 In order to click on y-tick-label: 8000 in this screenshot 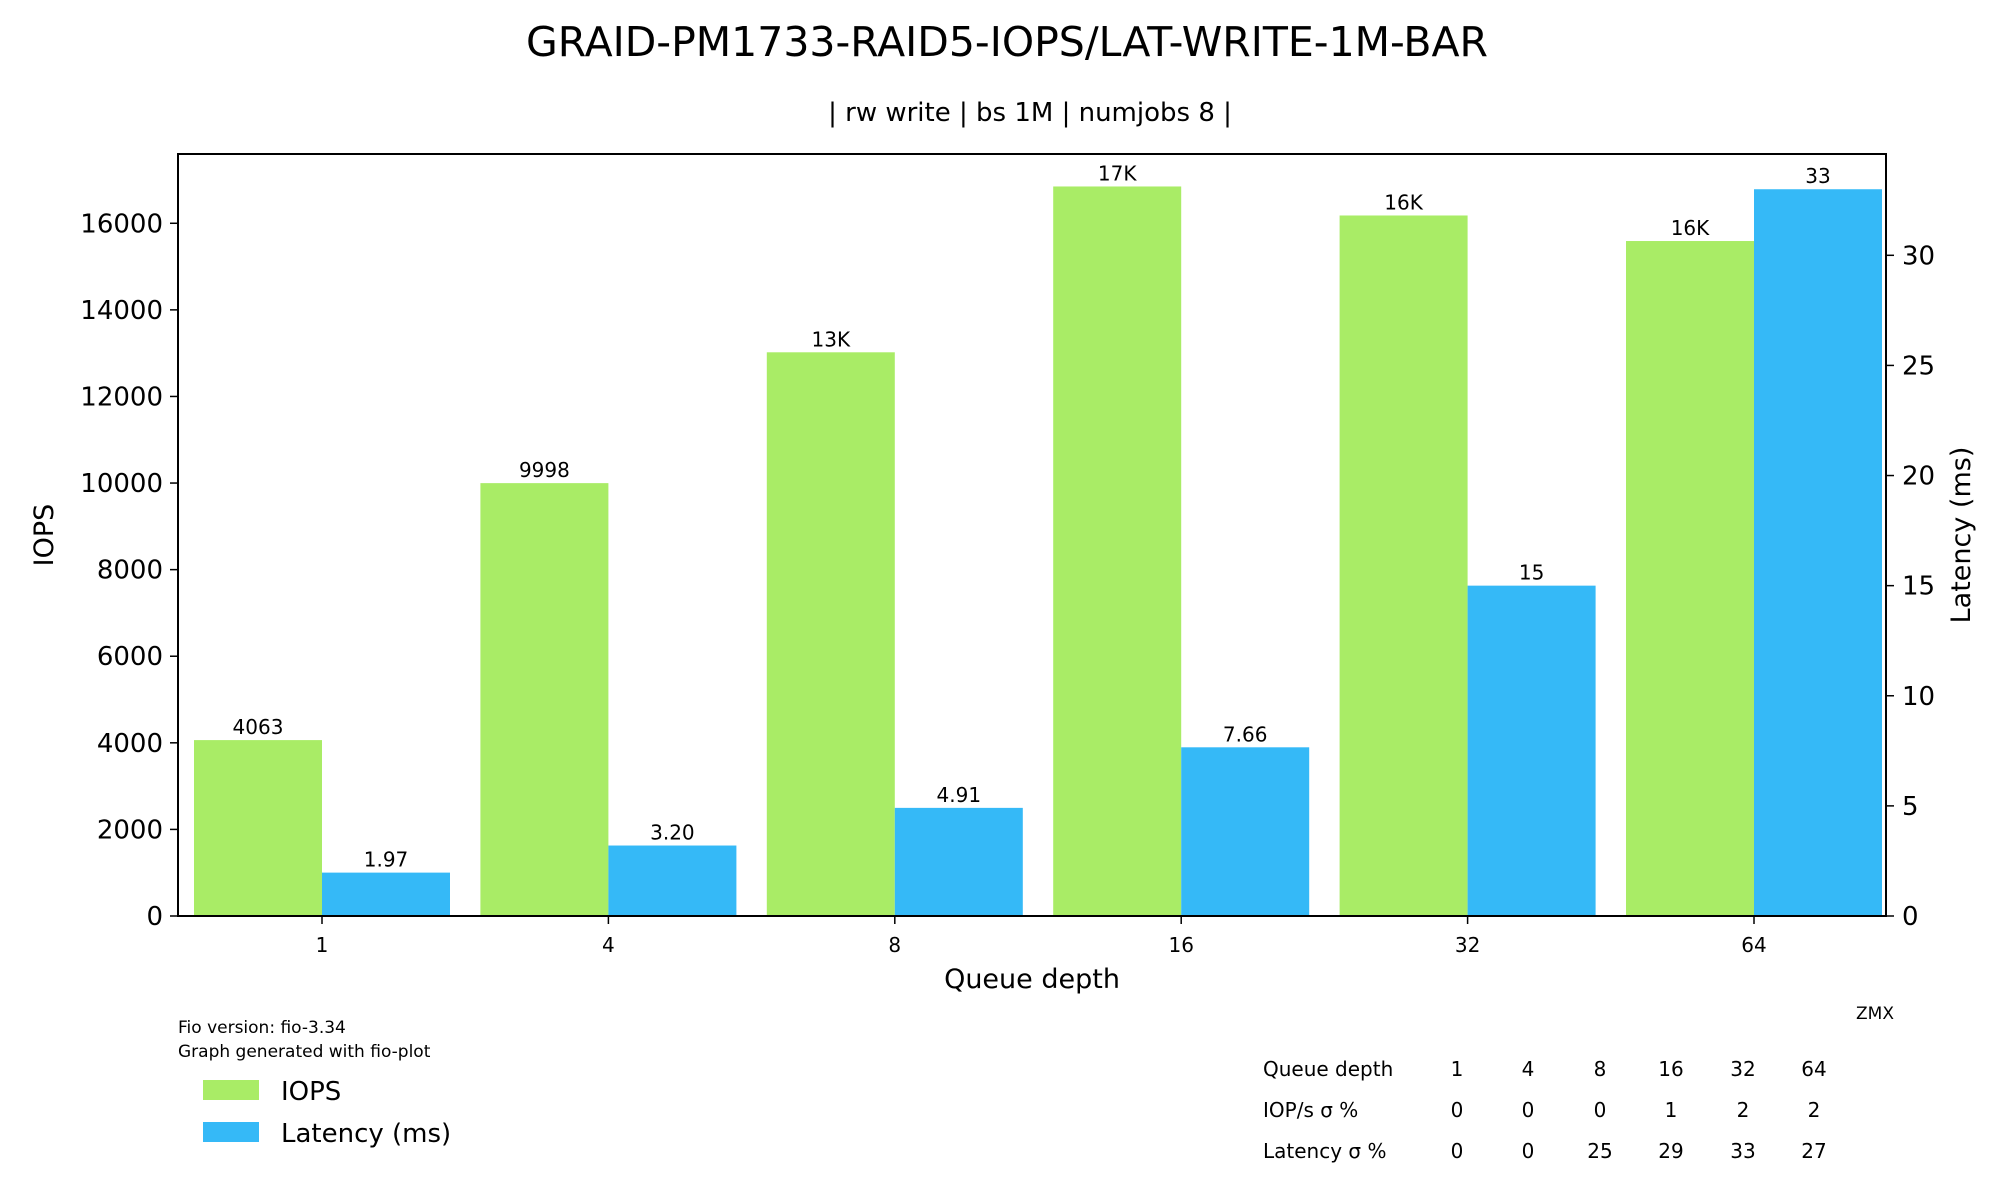, I will do `click(130, 571)`.